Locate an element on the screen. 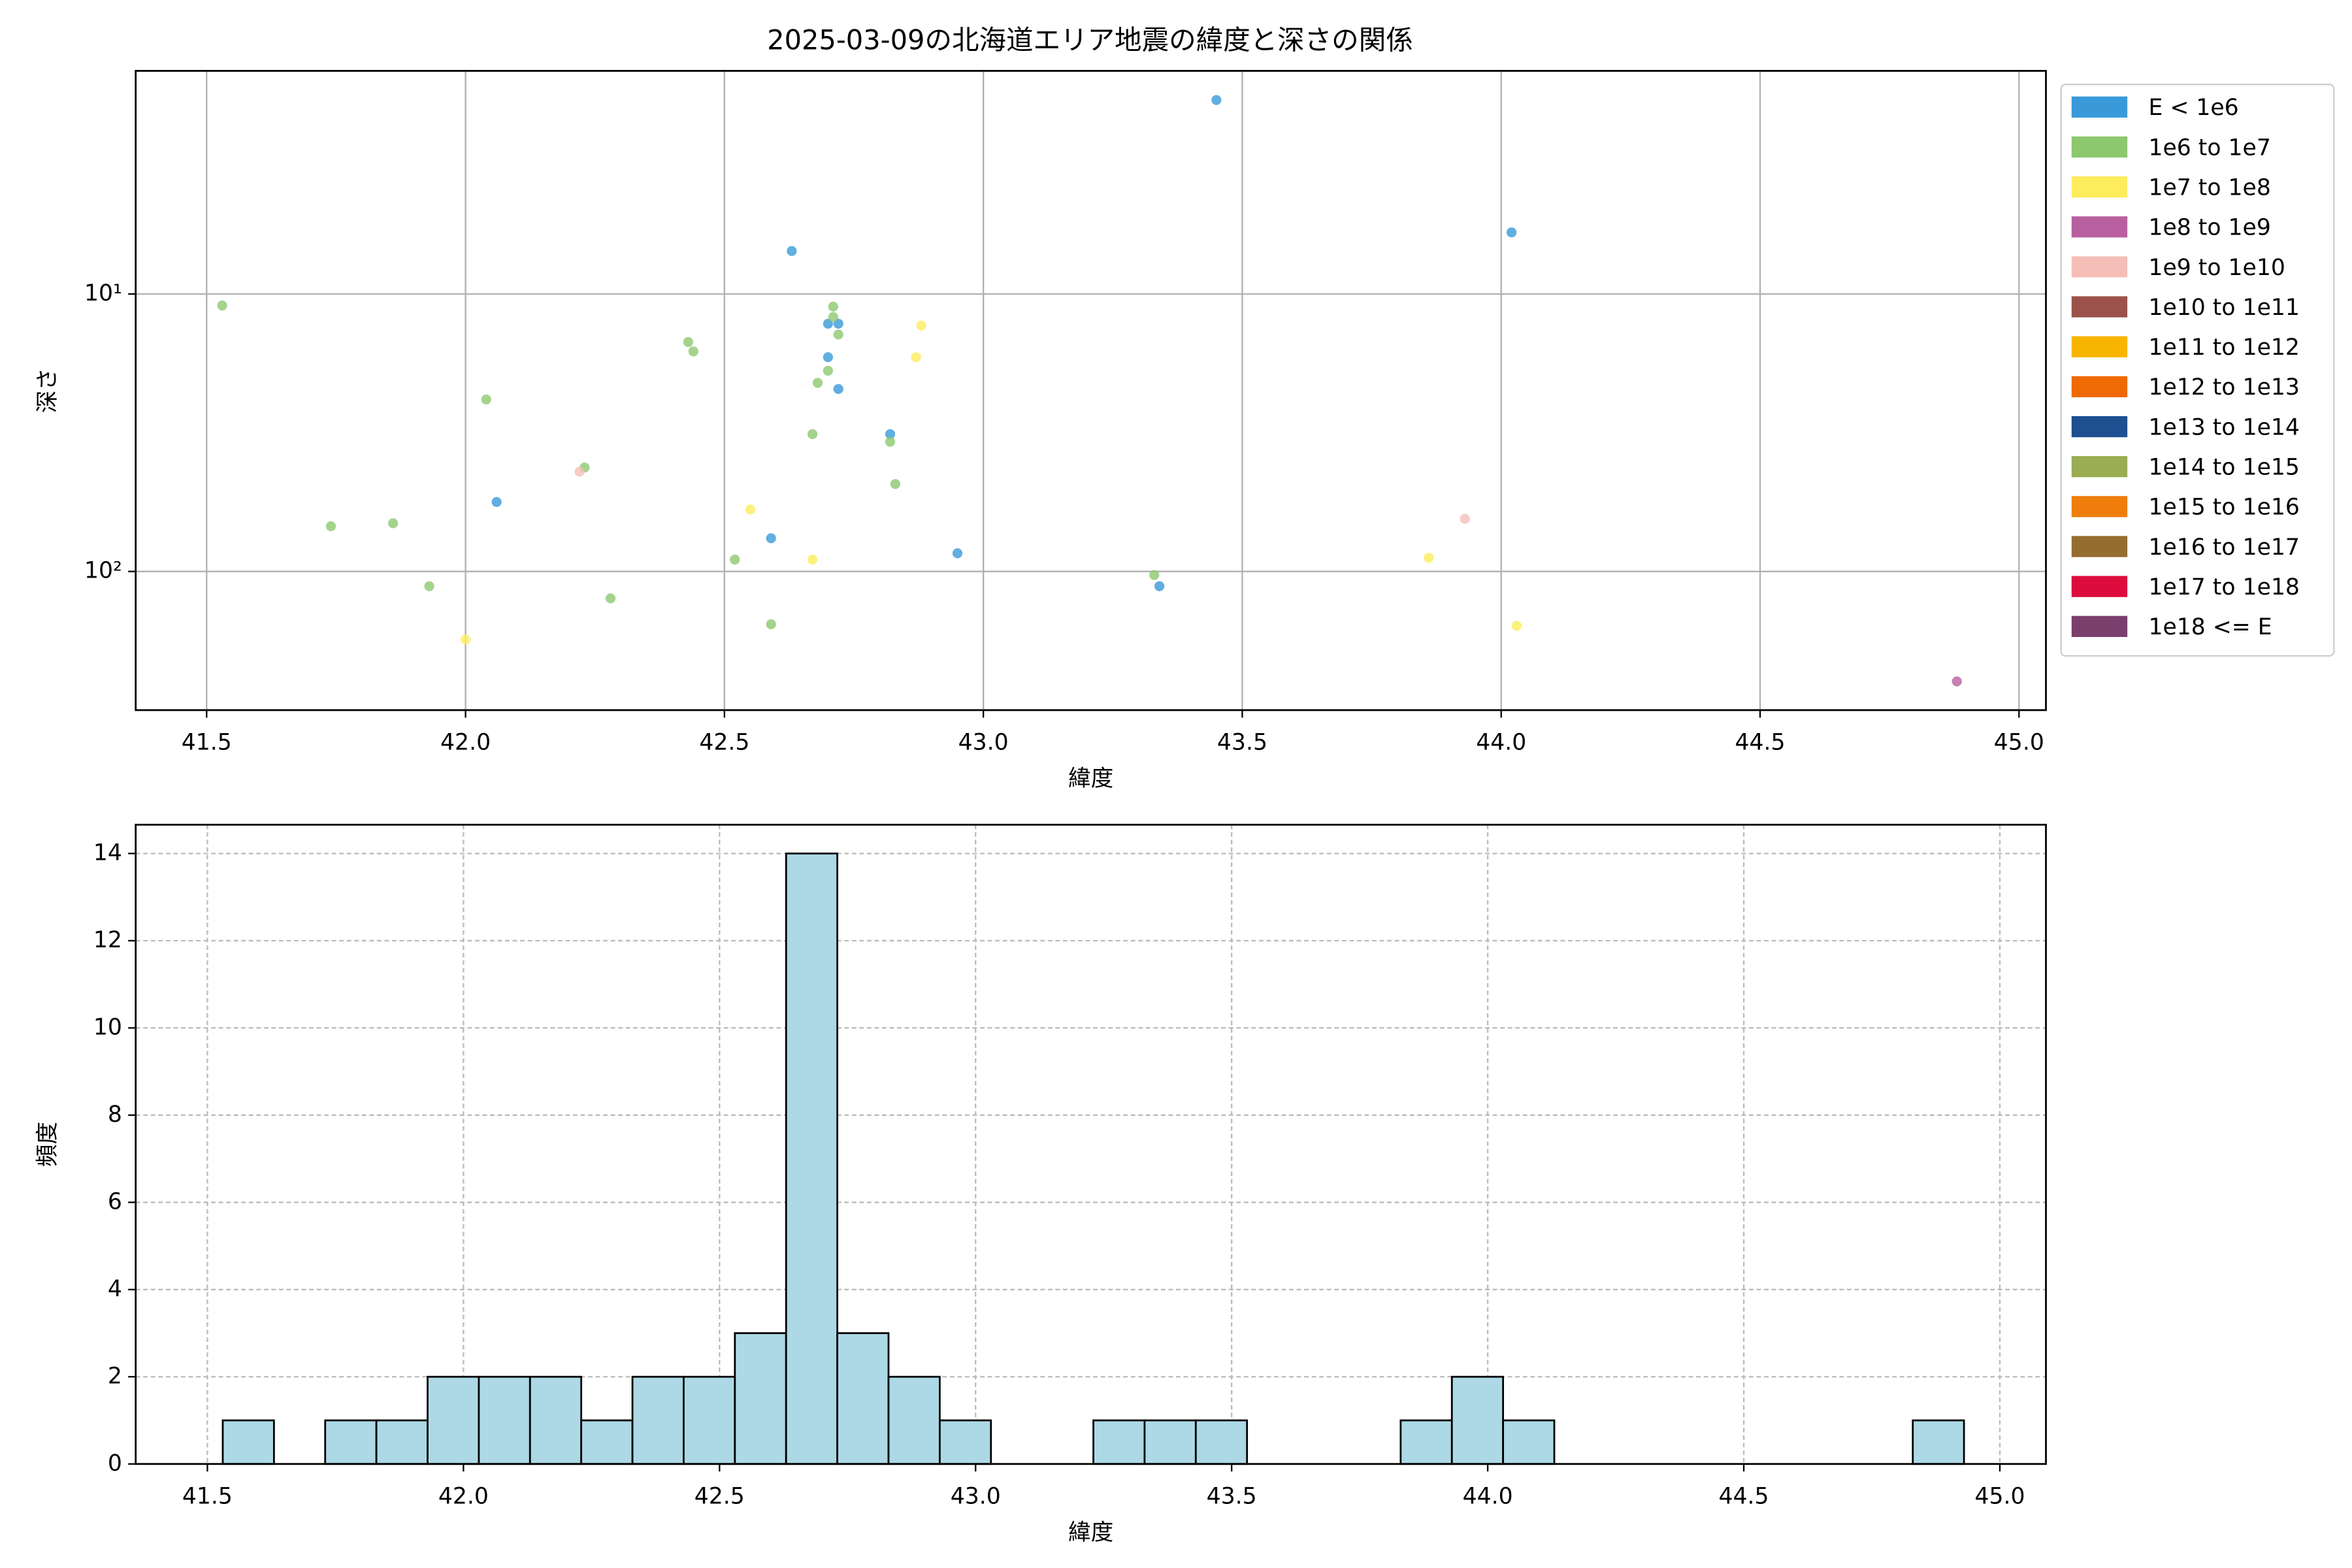 The image size is (2352, 1568). y-tick-label: 6 is located at coordinates (115, 1201).